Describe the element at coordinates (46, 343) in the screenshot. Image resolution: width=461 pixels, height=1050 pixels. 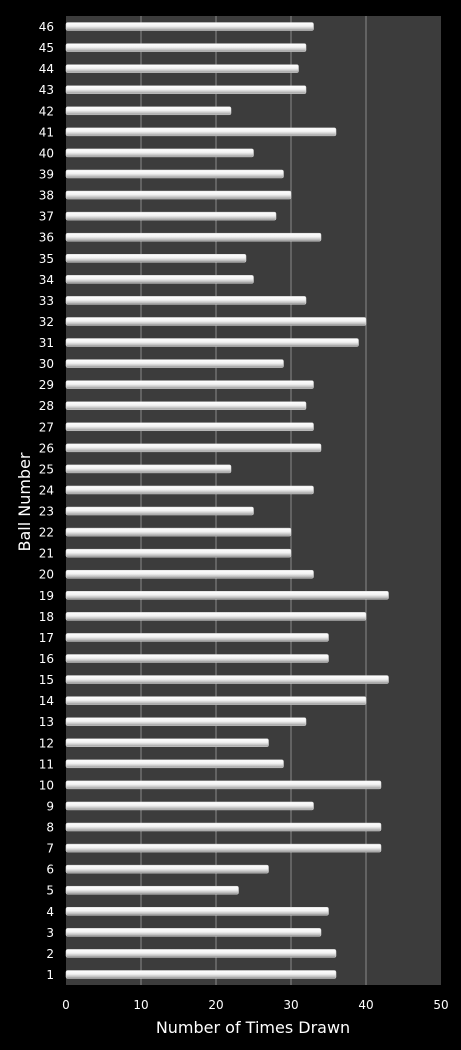
I see `y-tick-label: 31` at that location.